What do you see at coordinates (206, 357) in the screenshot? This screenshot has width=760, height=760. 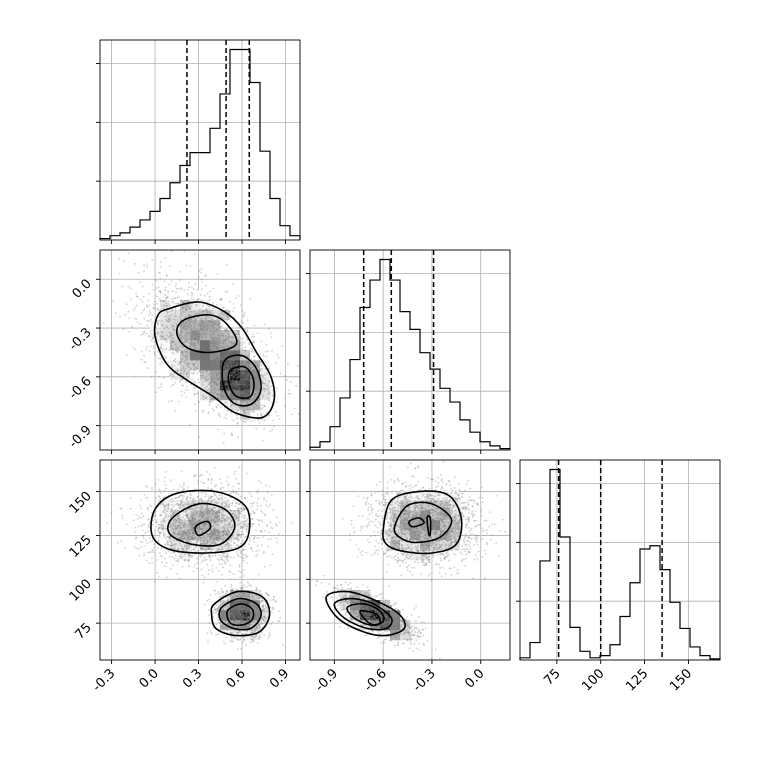 I see `scatter-point-0-1910` at bounding box center [206, 357].